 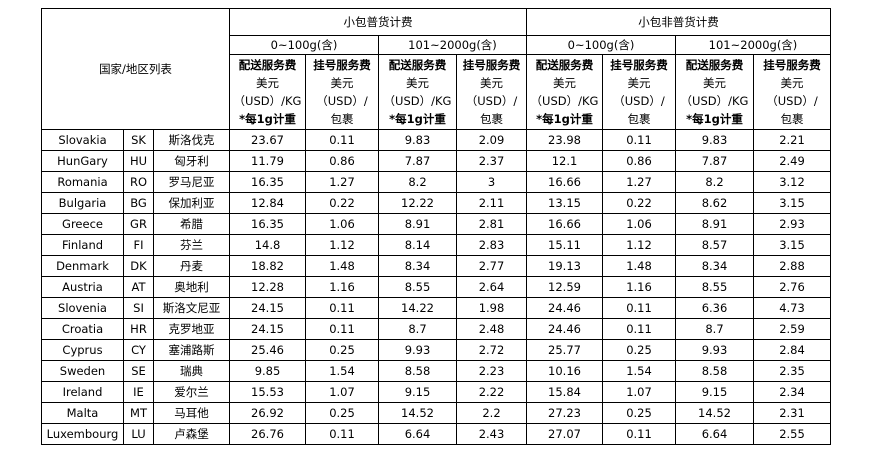 I want to click on general-light-delivery-fee-cell: 26.76, so click(x=267, y=434).